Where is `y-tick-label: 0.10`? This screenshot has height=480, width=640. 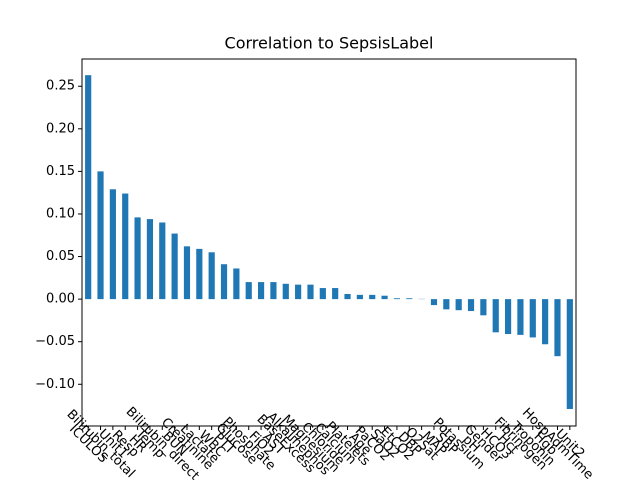
y-tick-label: 0.10 is located at coordinates (60, 213).